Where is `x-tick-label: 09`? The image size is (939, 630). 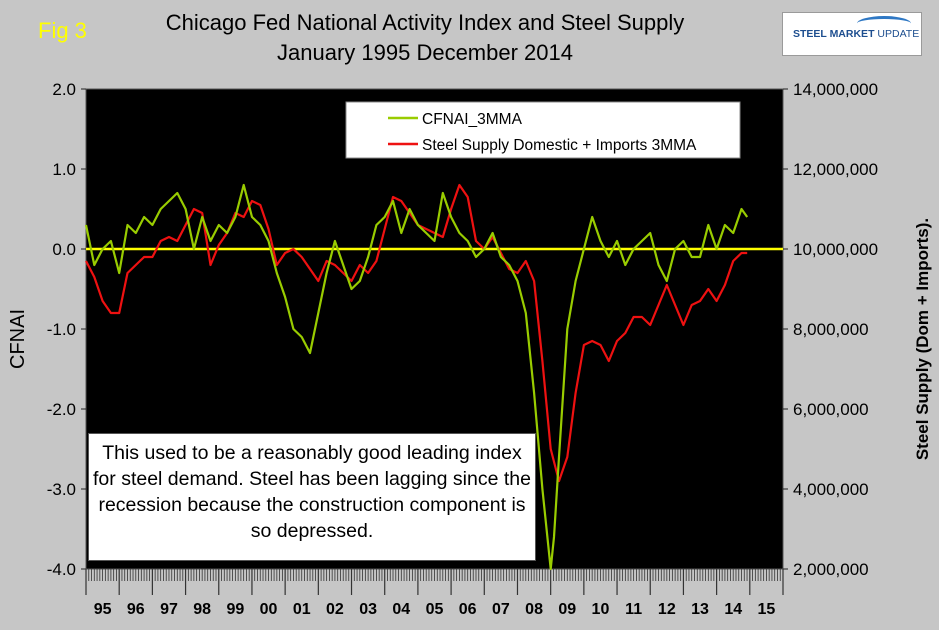
x-tick-label: 09 is located at coordinates (567, 609).